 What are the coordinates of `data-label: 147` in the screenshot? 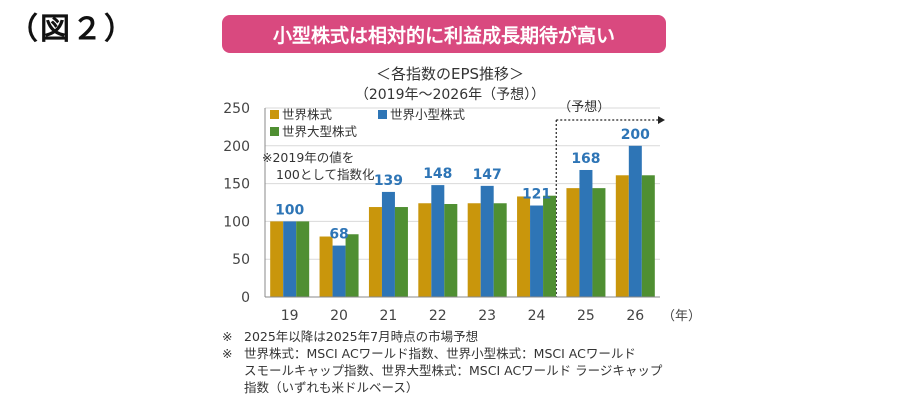 It's located at (487, 175).